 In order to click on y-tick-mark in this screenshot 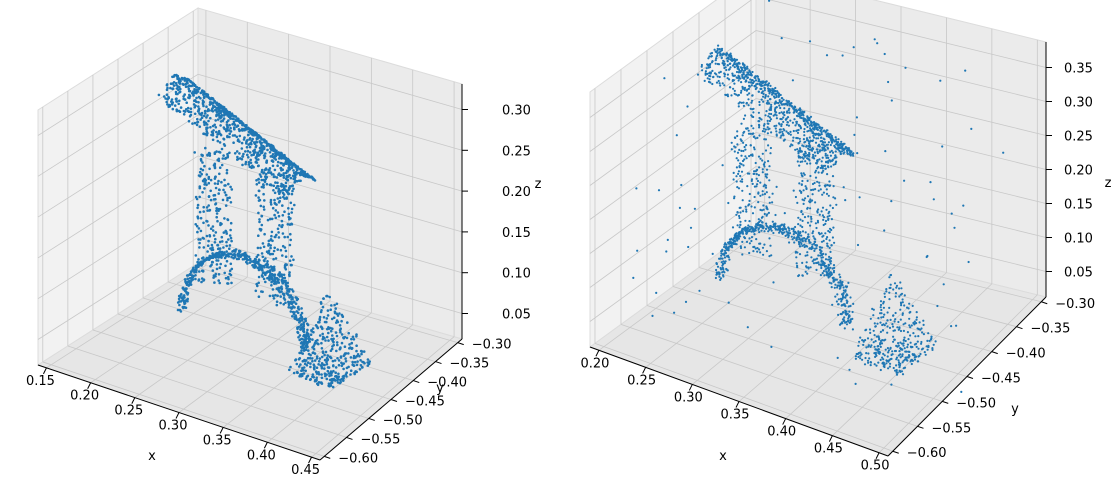, I will do `click(327, 457)`.